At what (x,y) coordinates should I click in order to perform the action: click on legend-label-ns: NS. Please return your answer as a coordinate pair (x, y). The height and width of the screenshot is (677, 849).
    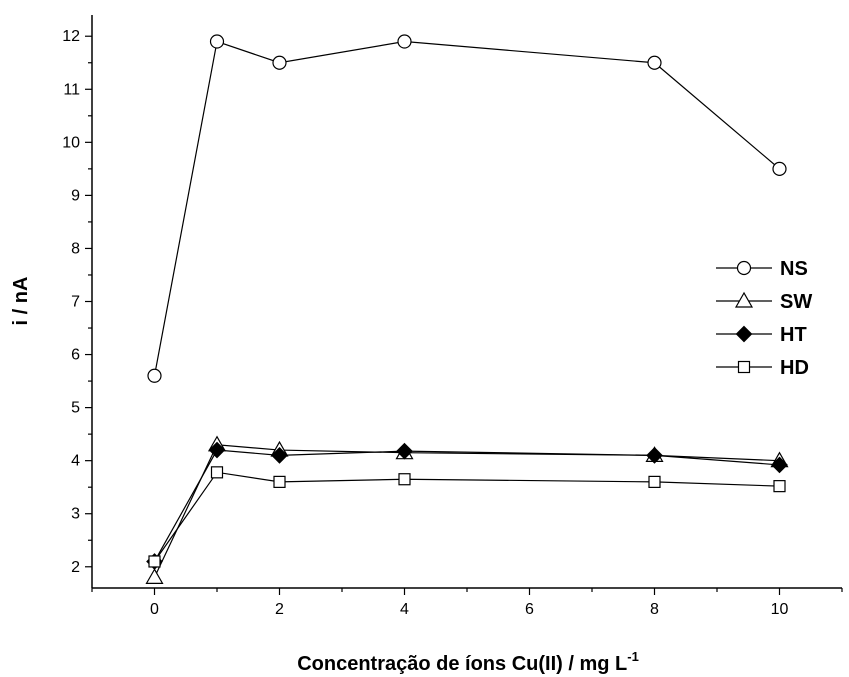
    Looking at the image, I should click on (794, 269).